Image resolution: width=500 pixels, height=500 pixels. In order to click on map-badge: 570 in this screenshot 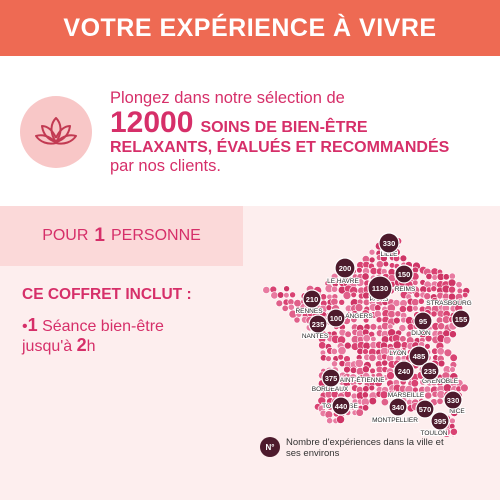, I will do `click(425, 409)`.